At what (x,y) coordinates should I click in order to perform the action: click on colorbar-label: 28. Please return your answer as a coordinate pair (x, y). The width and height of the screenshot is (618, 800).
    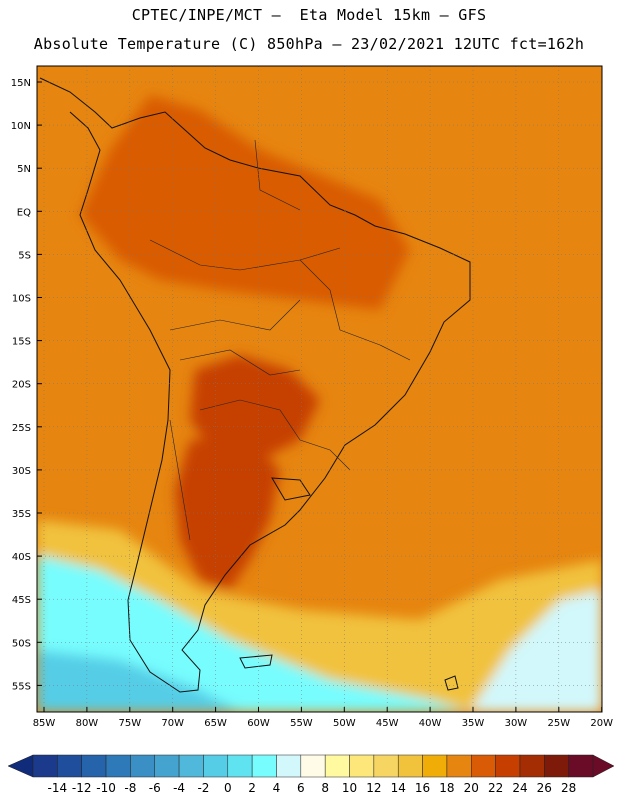
    Looking at the image, I should click on (568, 788).